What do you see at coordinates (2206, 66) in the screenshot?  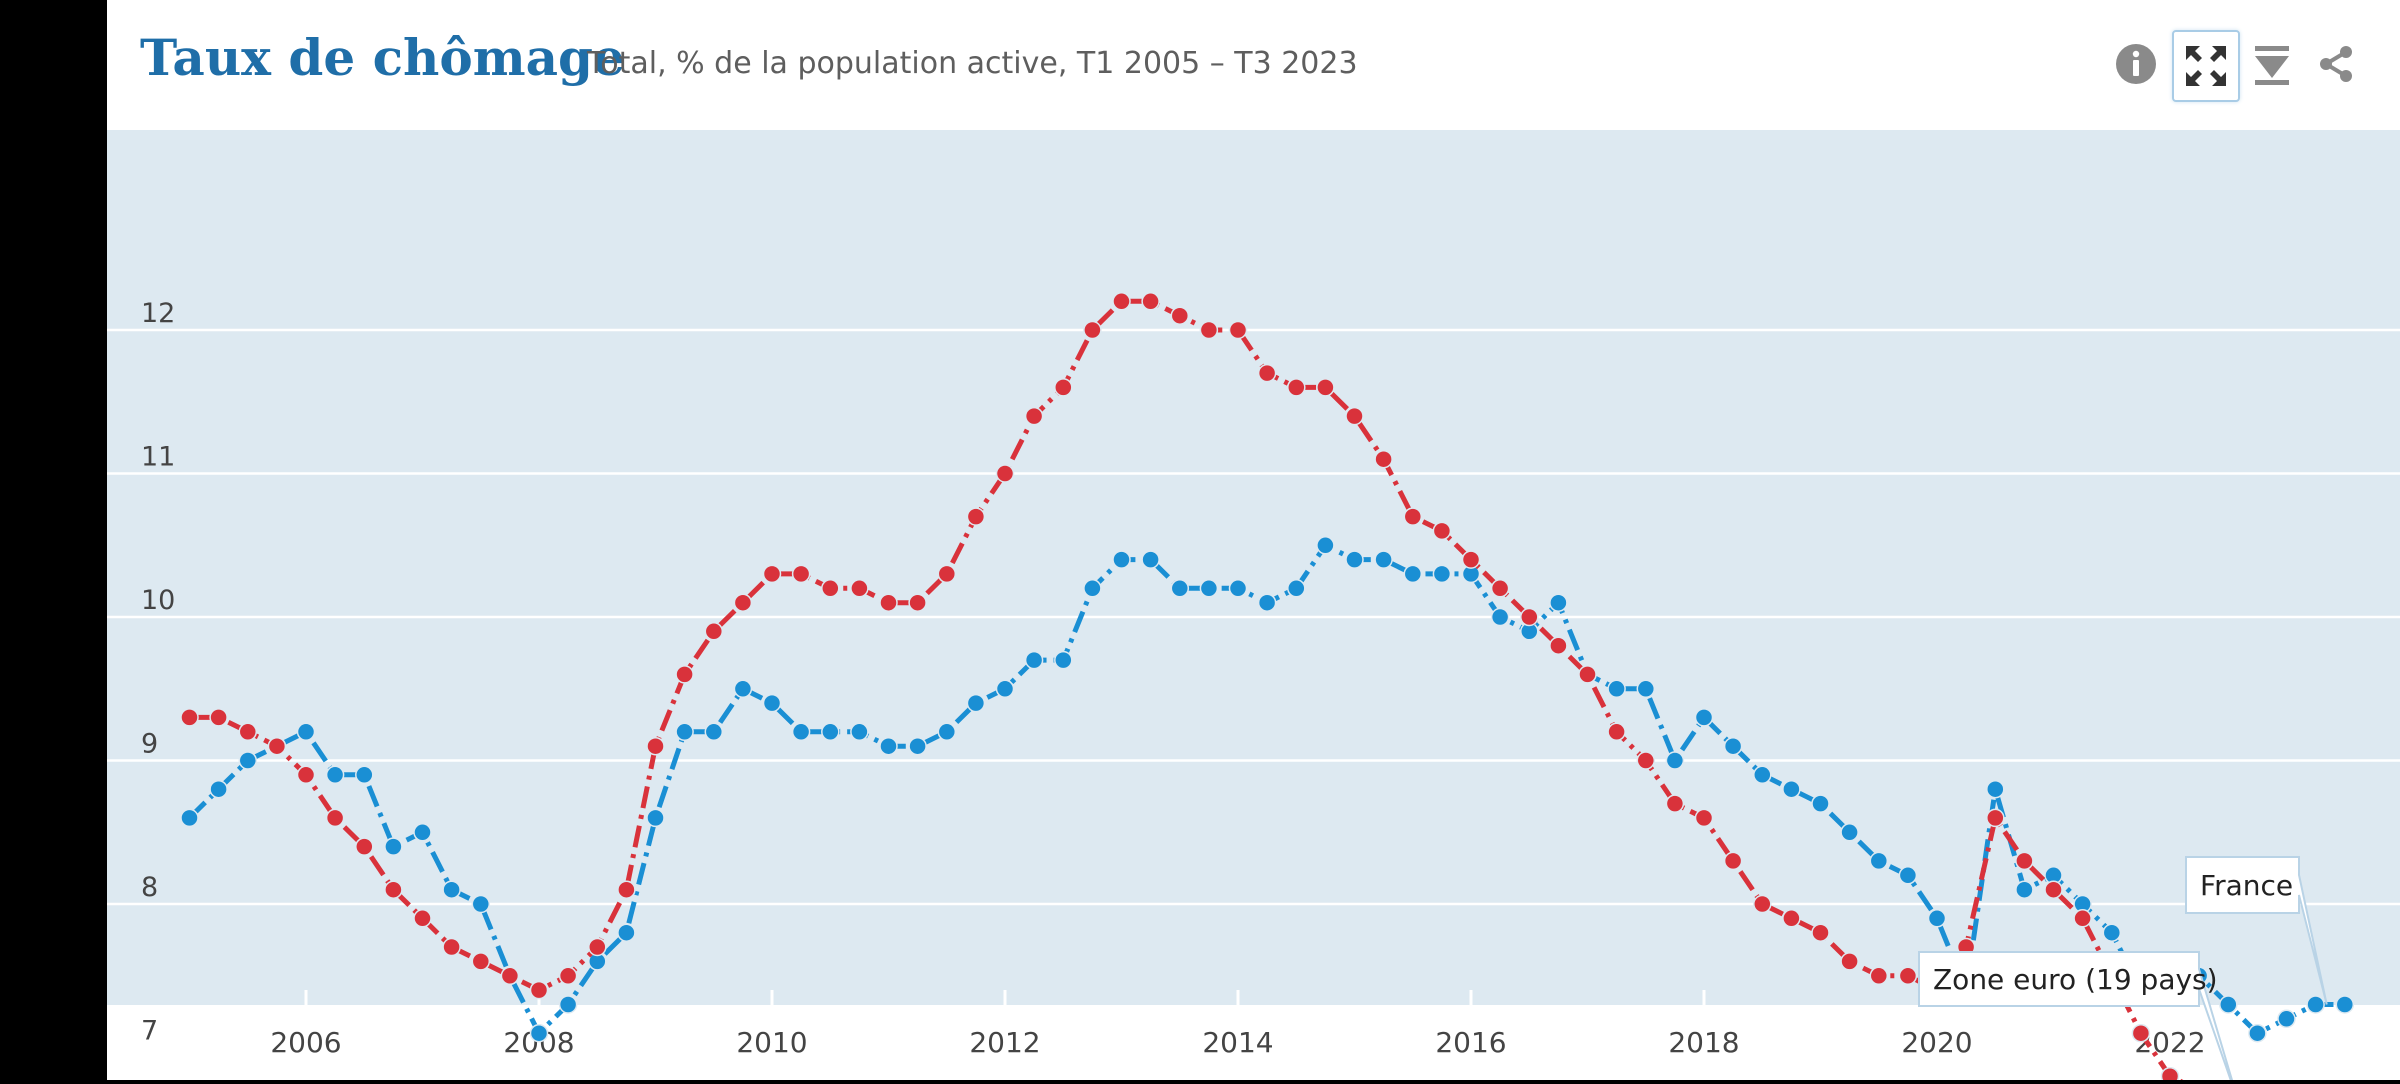 I see `fullscreen-button` at bounding box center [2206, 66].